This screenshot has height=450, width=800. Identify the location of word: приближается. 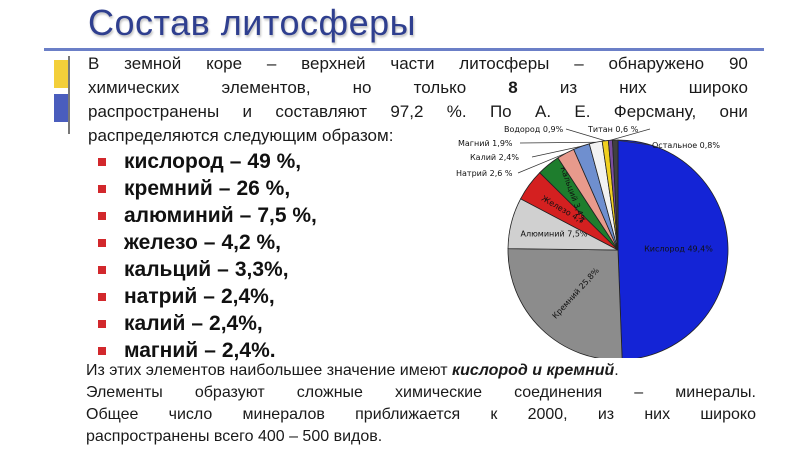
(408, 414).